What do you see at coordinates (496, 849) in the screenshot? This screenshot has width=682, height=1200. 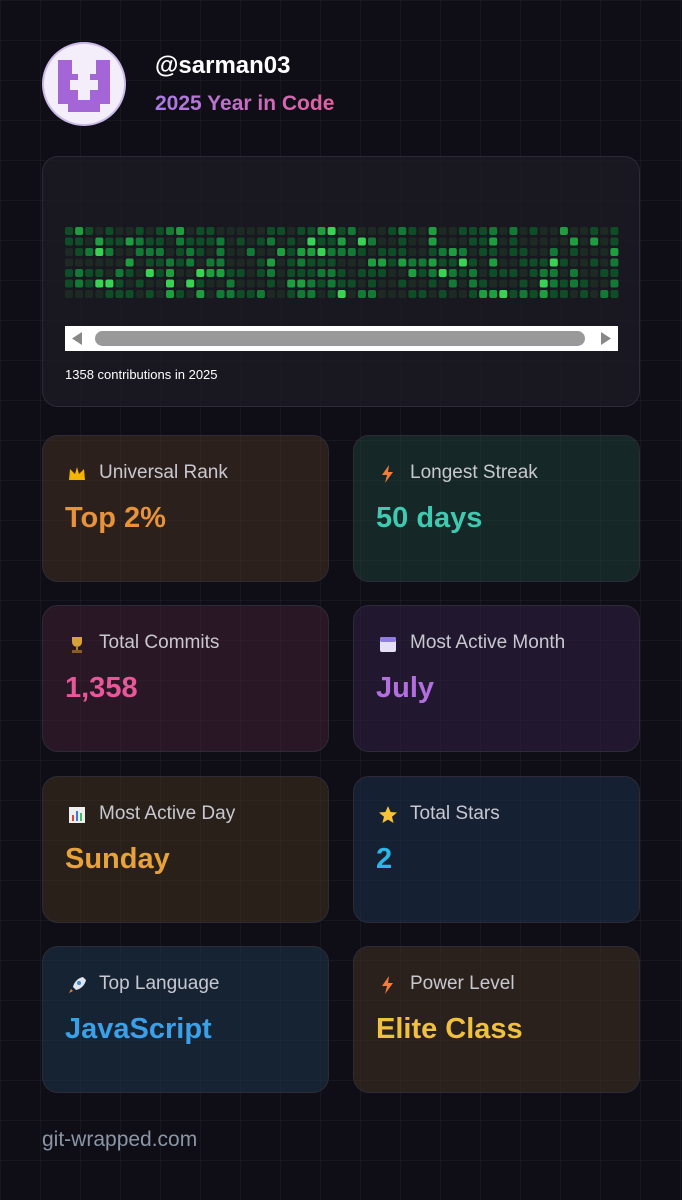 I see `stat-card: Total Stars 2` at bounding box center [496, 849].